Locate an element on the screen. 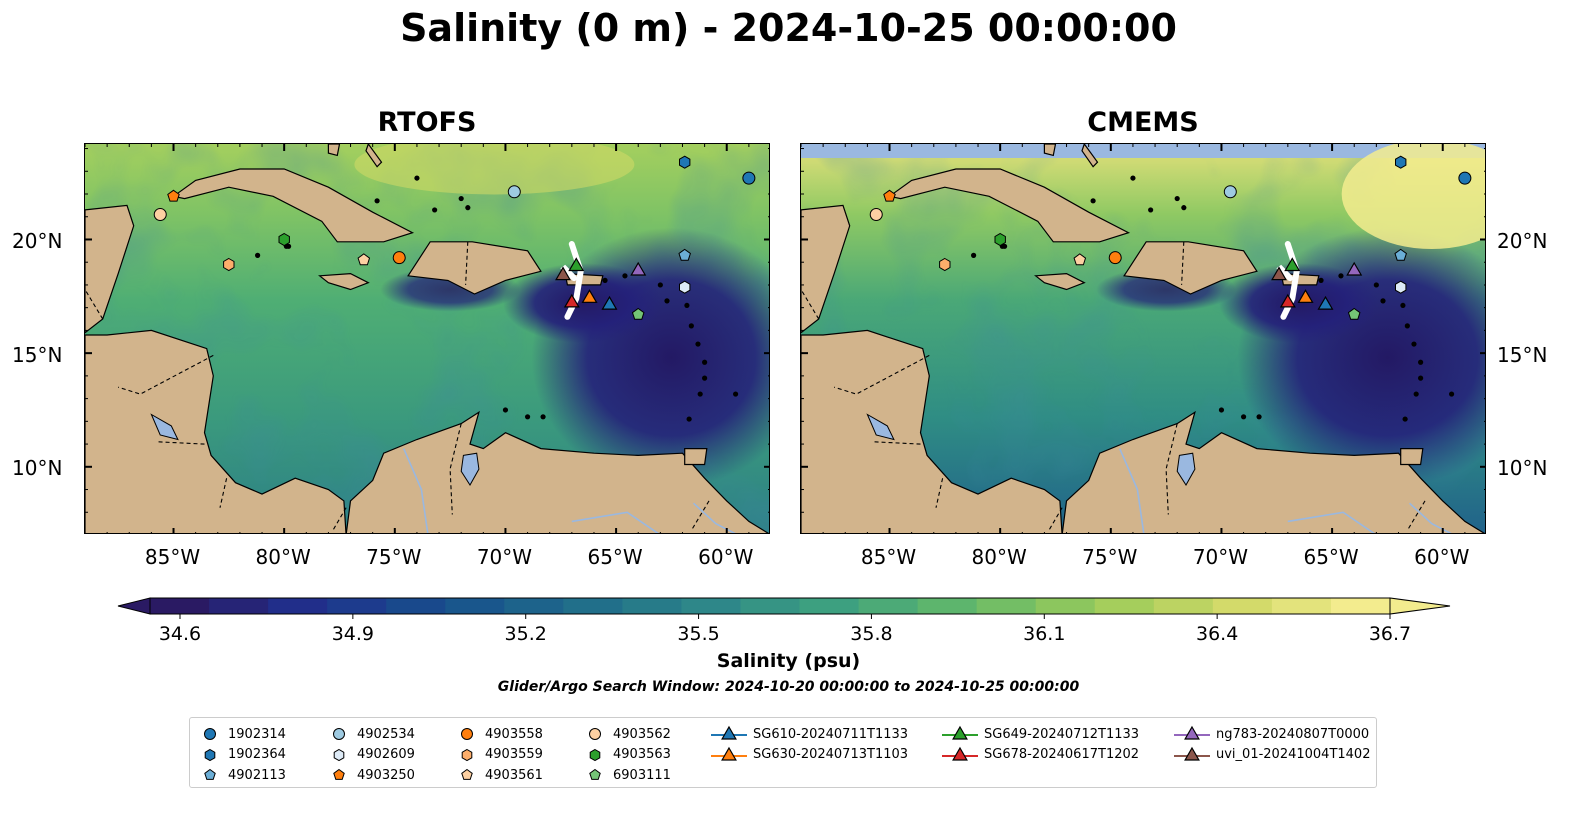 The height and width of the screenshot is (827, 1577). legend-label: 1902364 is located at coordinates (257, 754).